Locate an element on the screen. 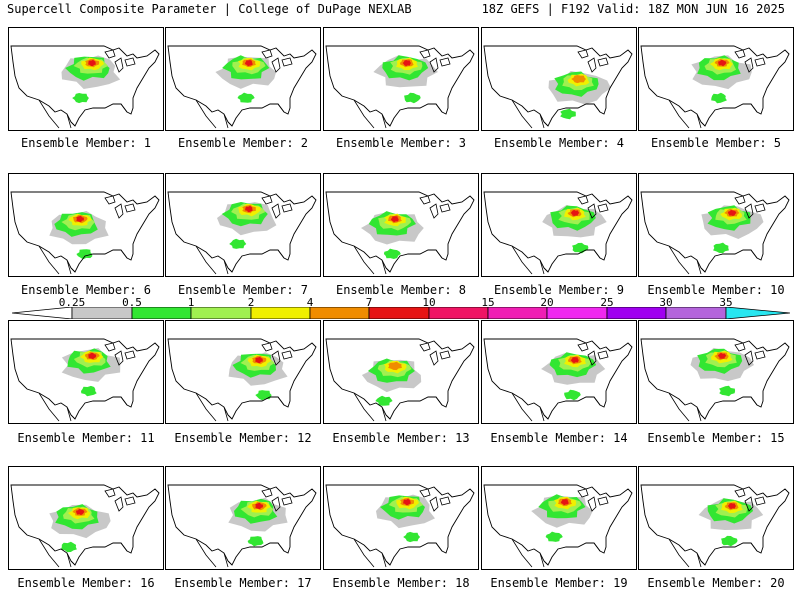  member-label: Ensemble Member: 15 is located at coordinates (716, 438).